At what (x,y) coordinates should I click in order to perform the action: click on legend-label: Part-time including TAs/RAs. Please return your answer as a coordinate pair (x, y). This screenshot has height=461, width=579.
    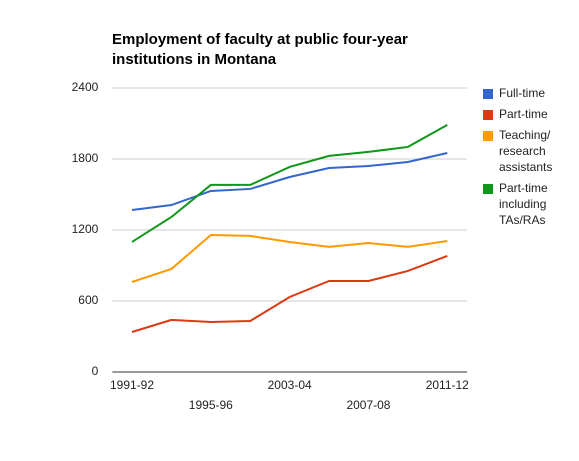
    Looking at the image, I should click on (523, 204).